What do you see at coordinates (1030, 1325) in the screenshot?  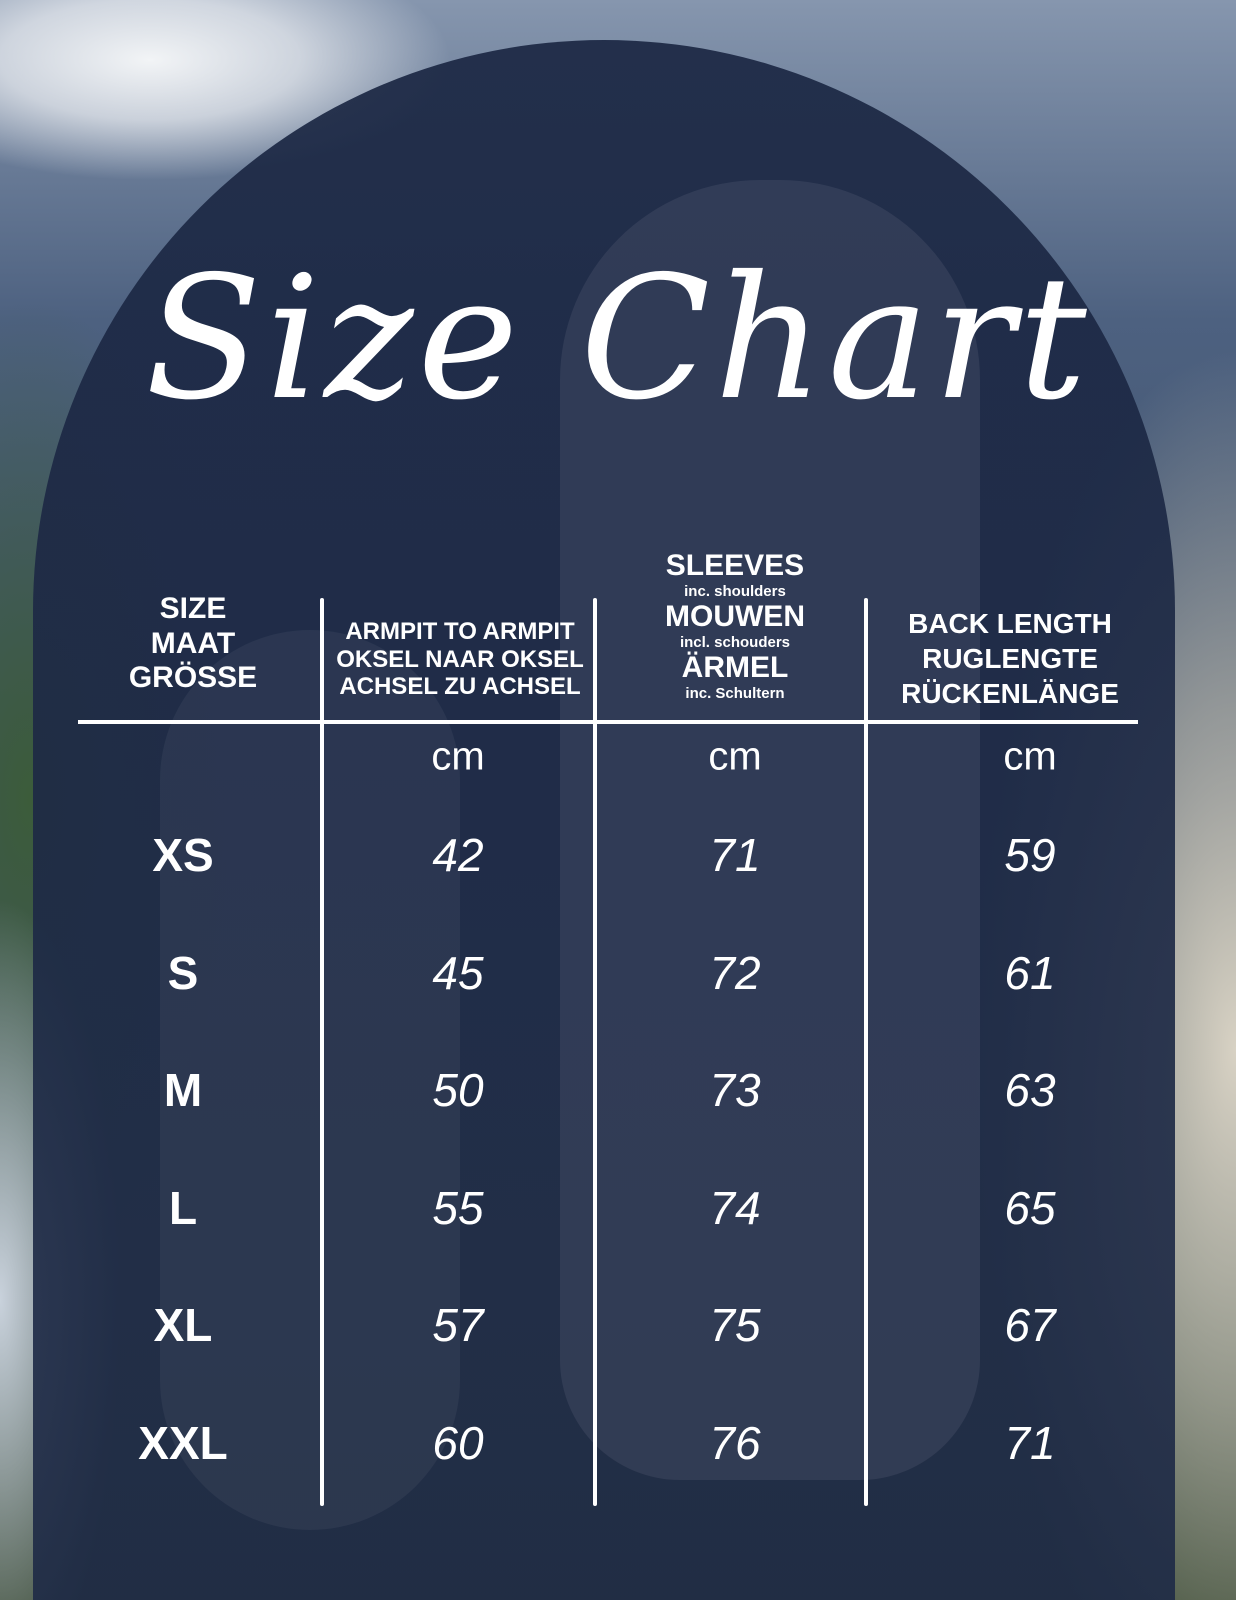 I see `back-length-cell: 67` at bounding box center [1030, 1325].